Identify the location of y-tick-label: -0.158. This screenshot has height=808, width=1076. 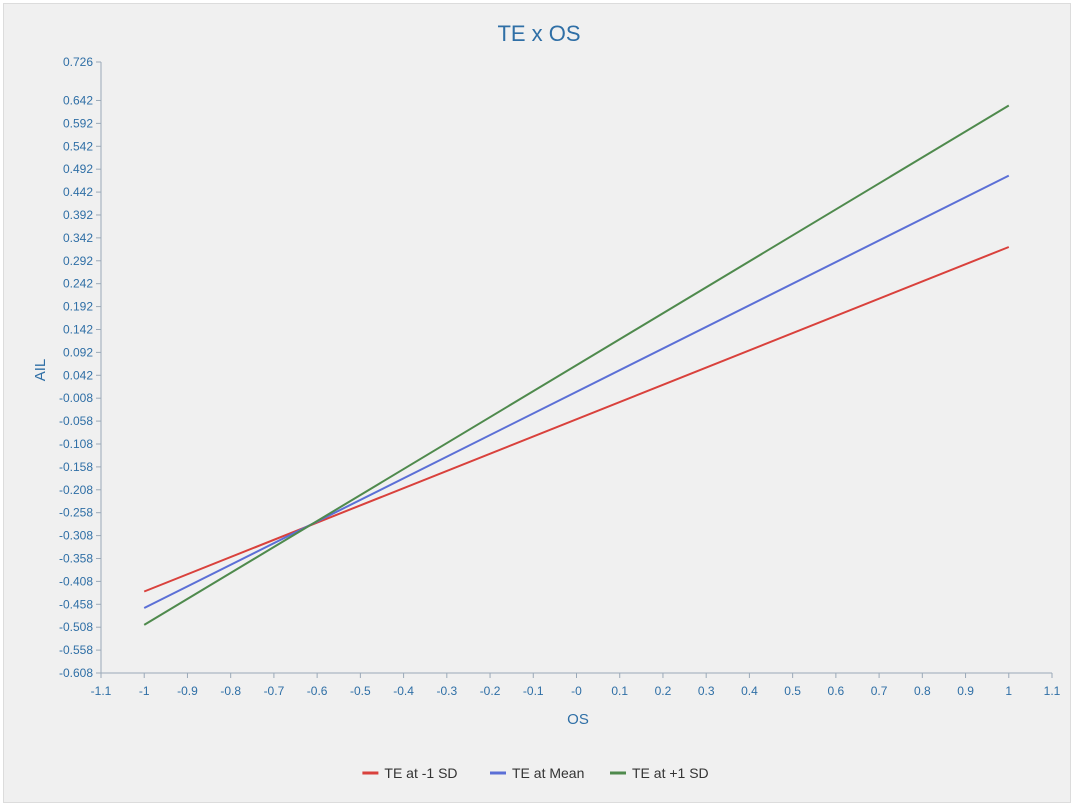
(76, 467).